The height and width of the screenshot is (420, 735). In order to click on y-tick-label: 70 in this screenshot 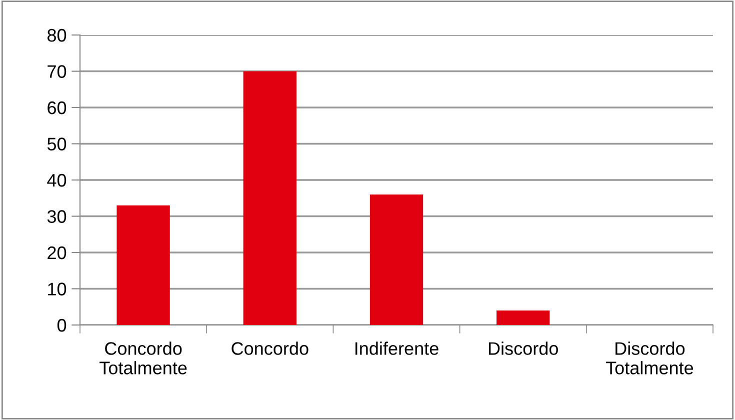, I will do `click(57, 71)`.